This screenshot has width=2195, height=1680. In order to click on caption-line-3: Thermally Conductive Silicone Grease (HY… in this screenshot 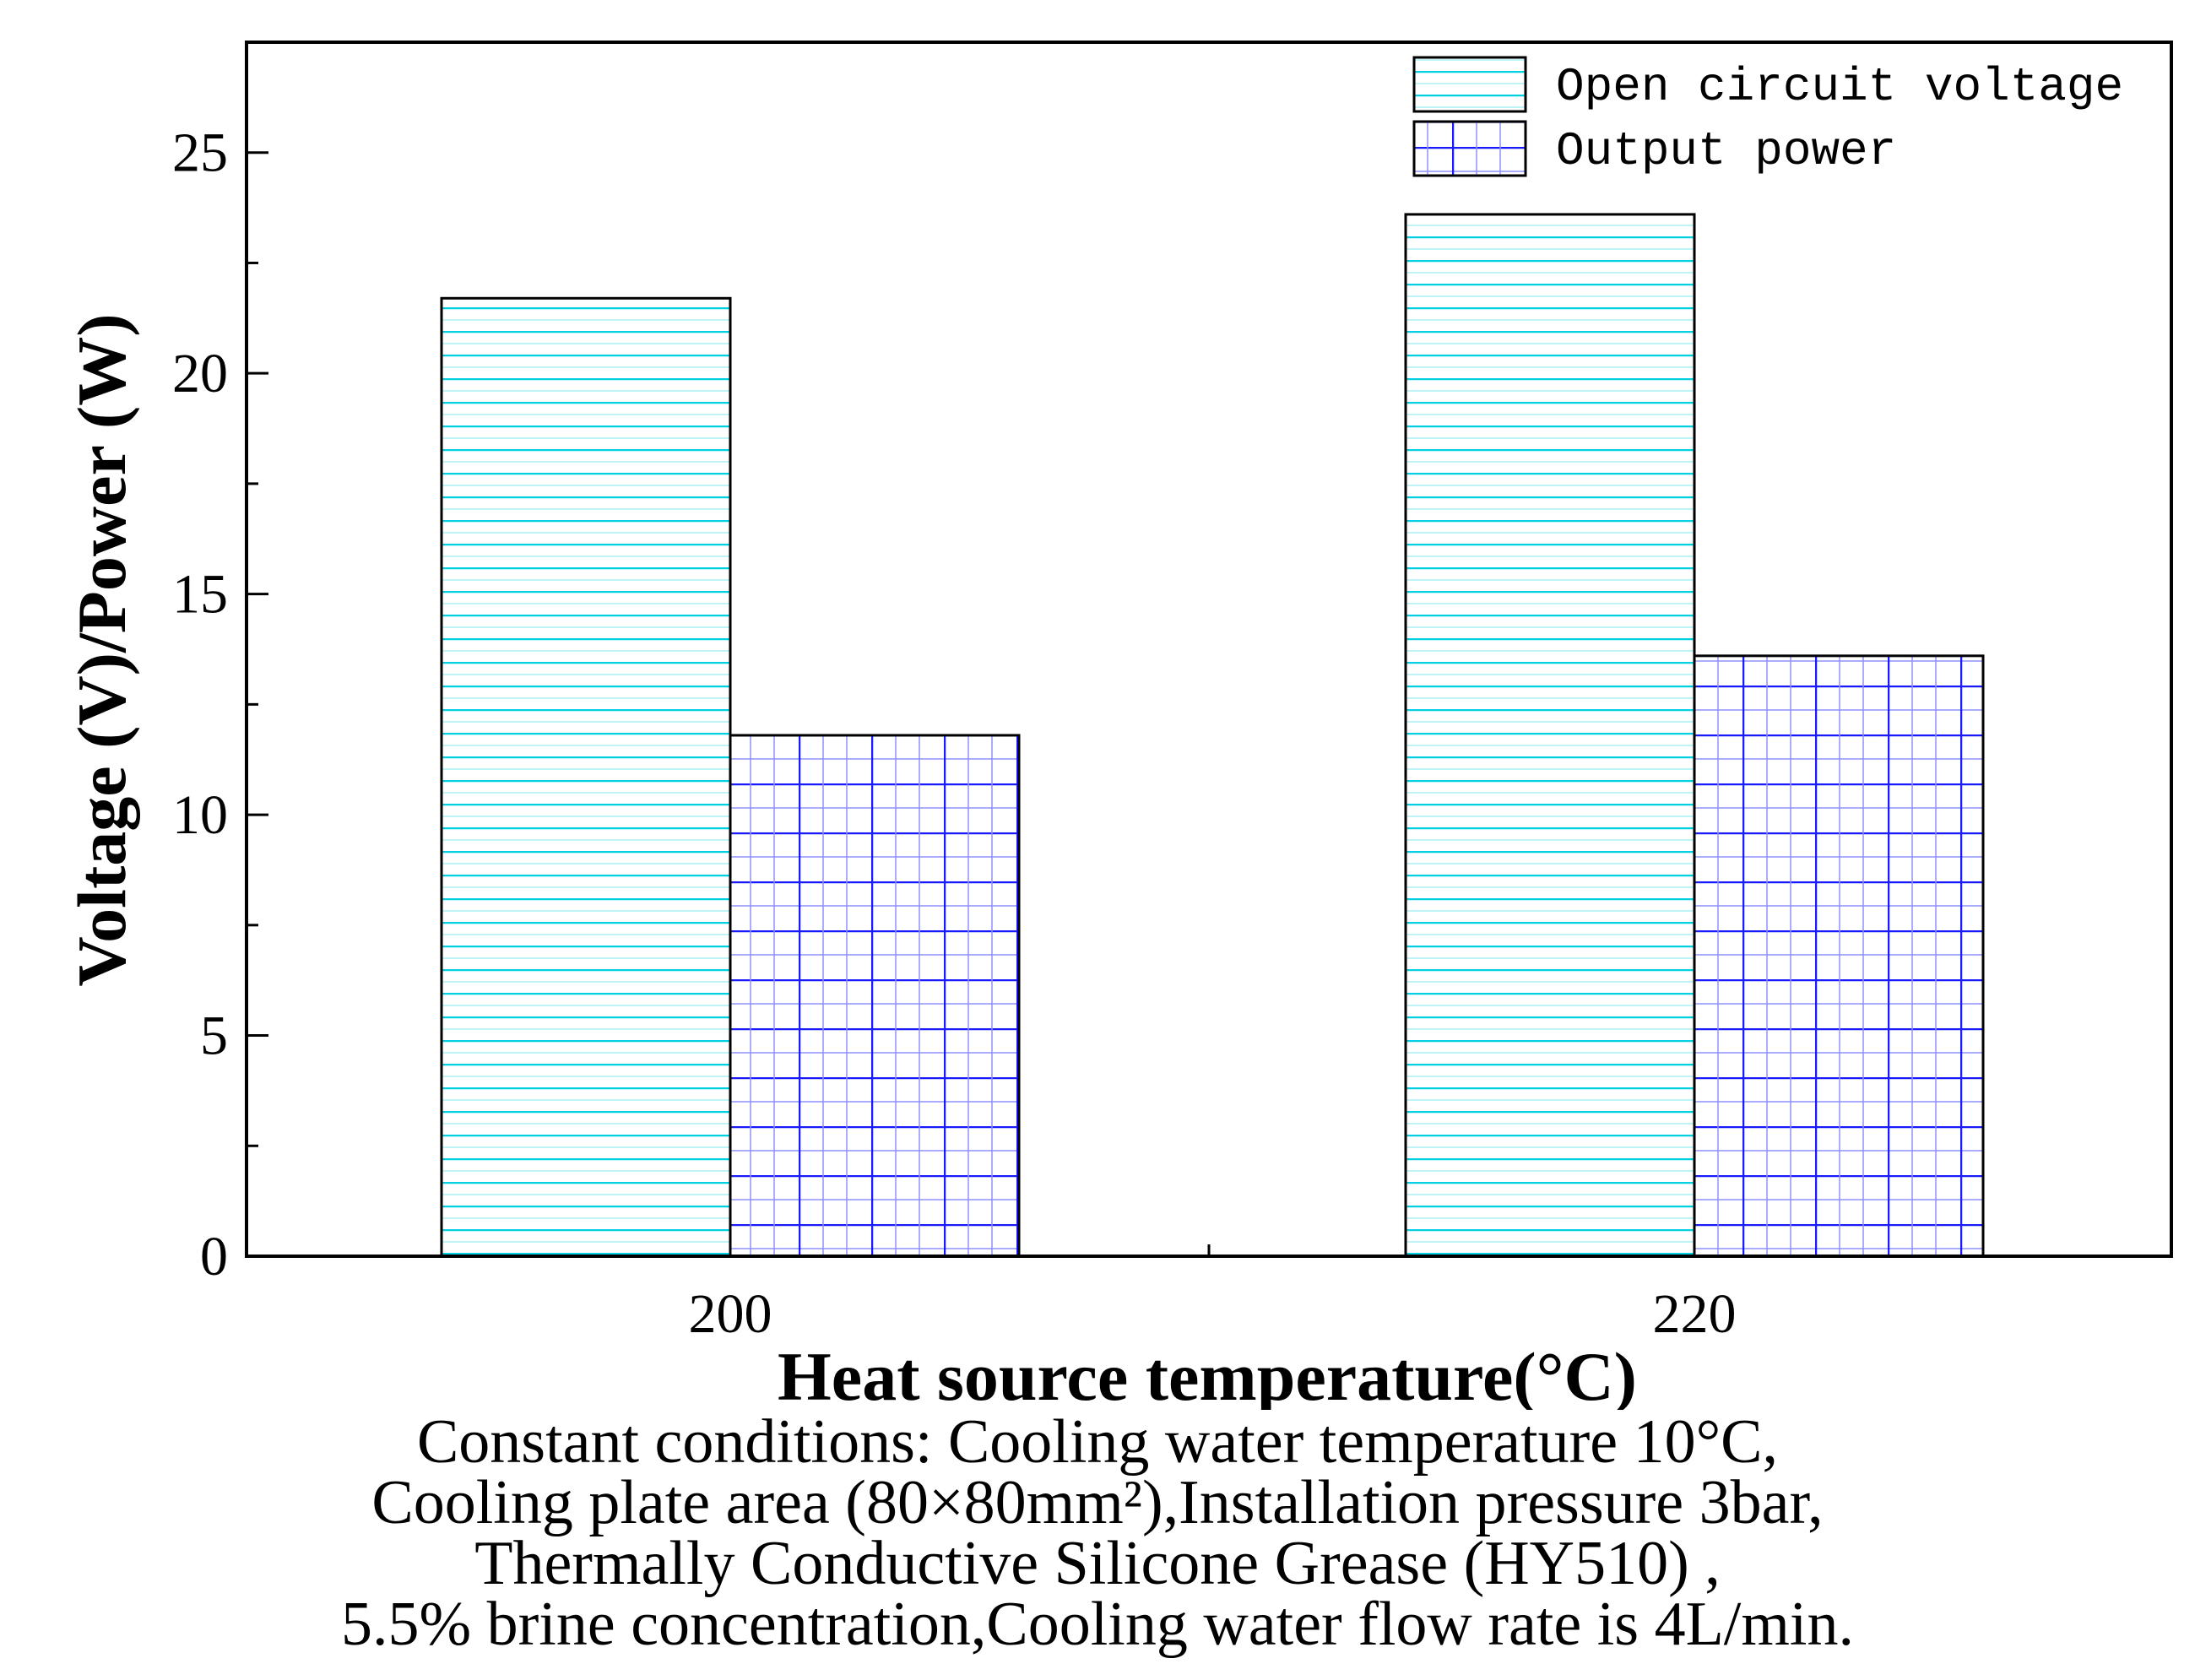, I will do `click(1097, 1563)`.